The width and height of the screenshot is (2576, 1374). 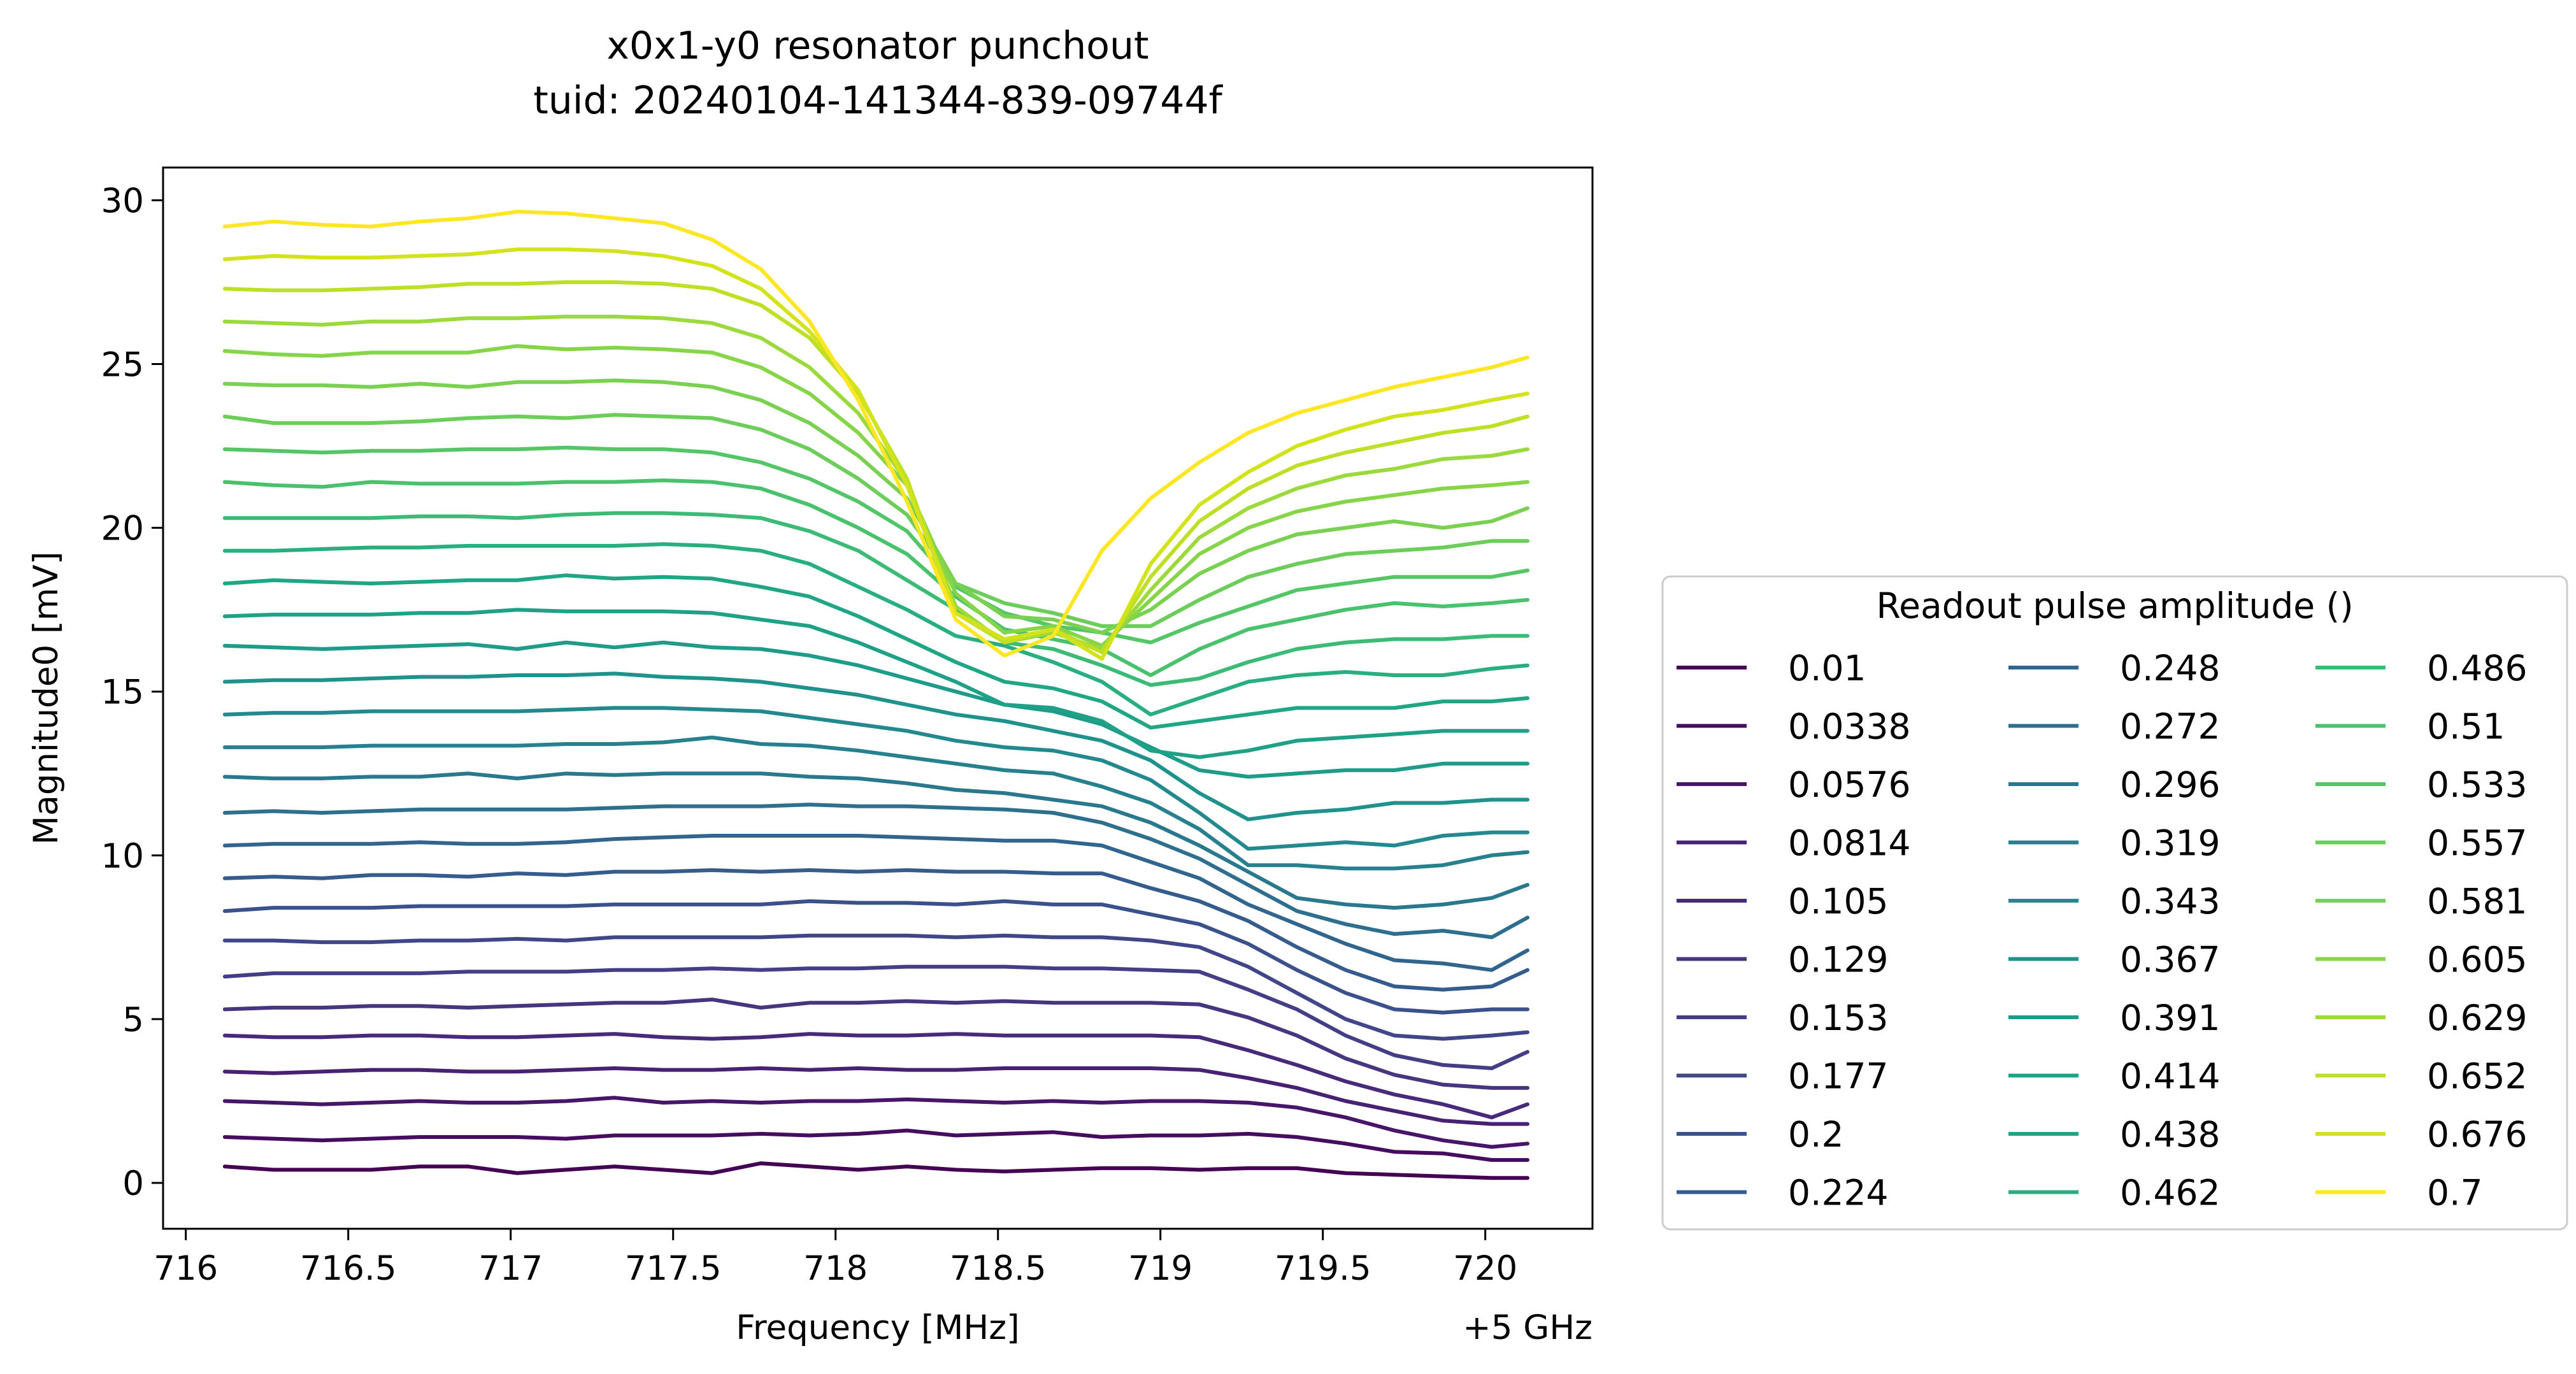 I want to click on chart-title: x0x1-y0 resonator punchout, so click(x=877, y=46).